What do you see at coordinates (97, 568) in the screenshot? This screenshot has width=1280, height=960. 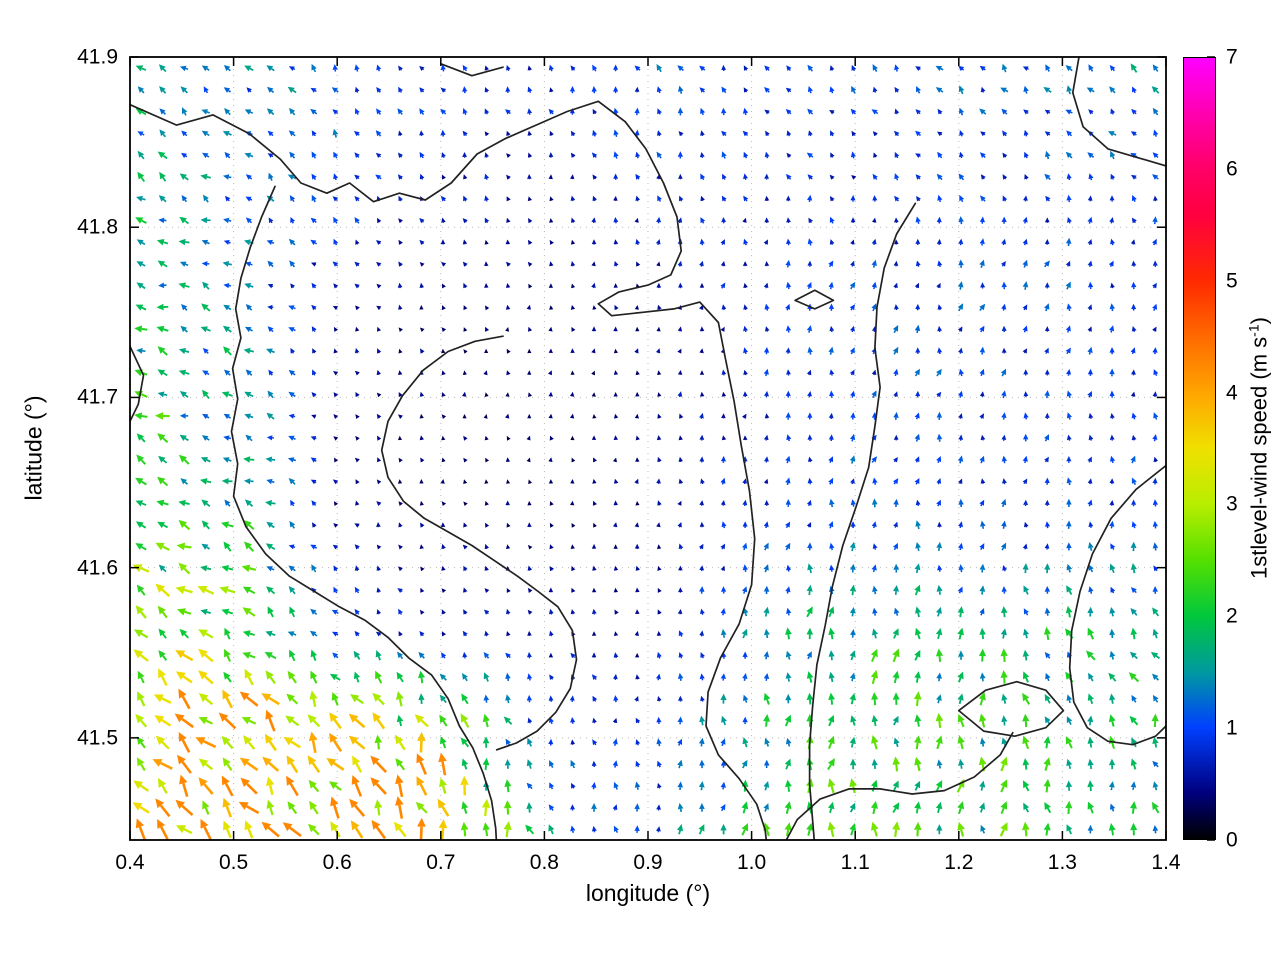 I see `y-tick-label: 41.6` at bounding box center [97, 568].